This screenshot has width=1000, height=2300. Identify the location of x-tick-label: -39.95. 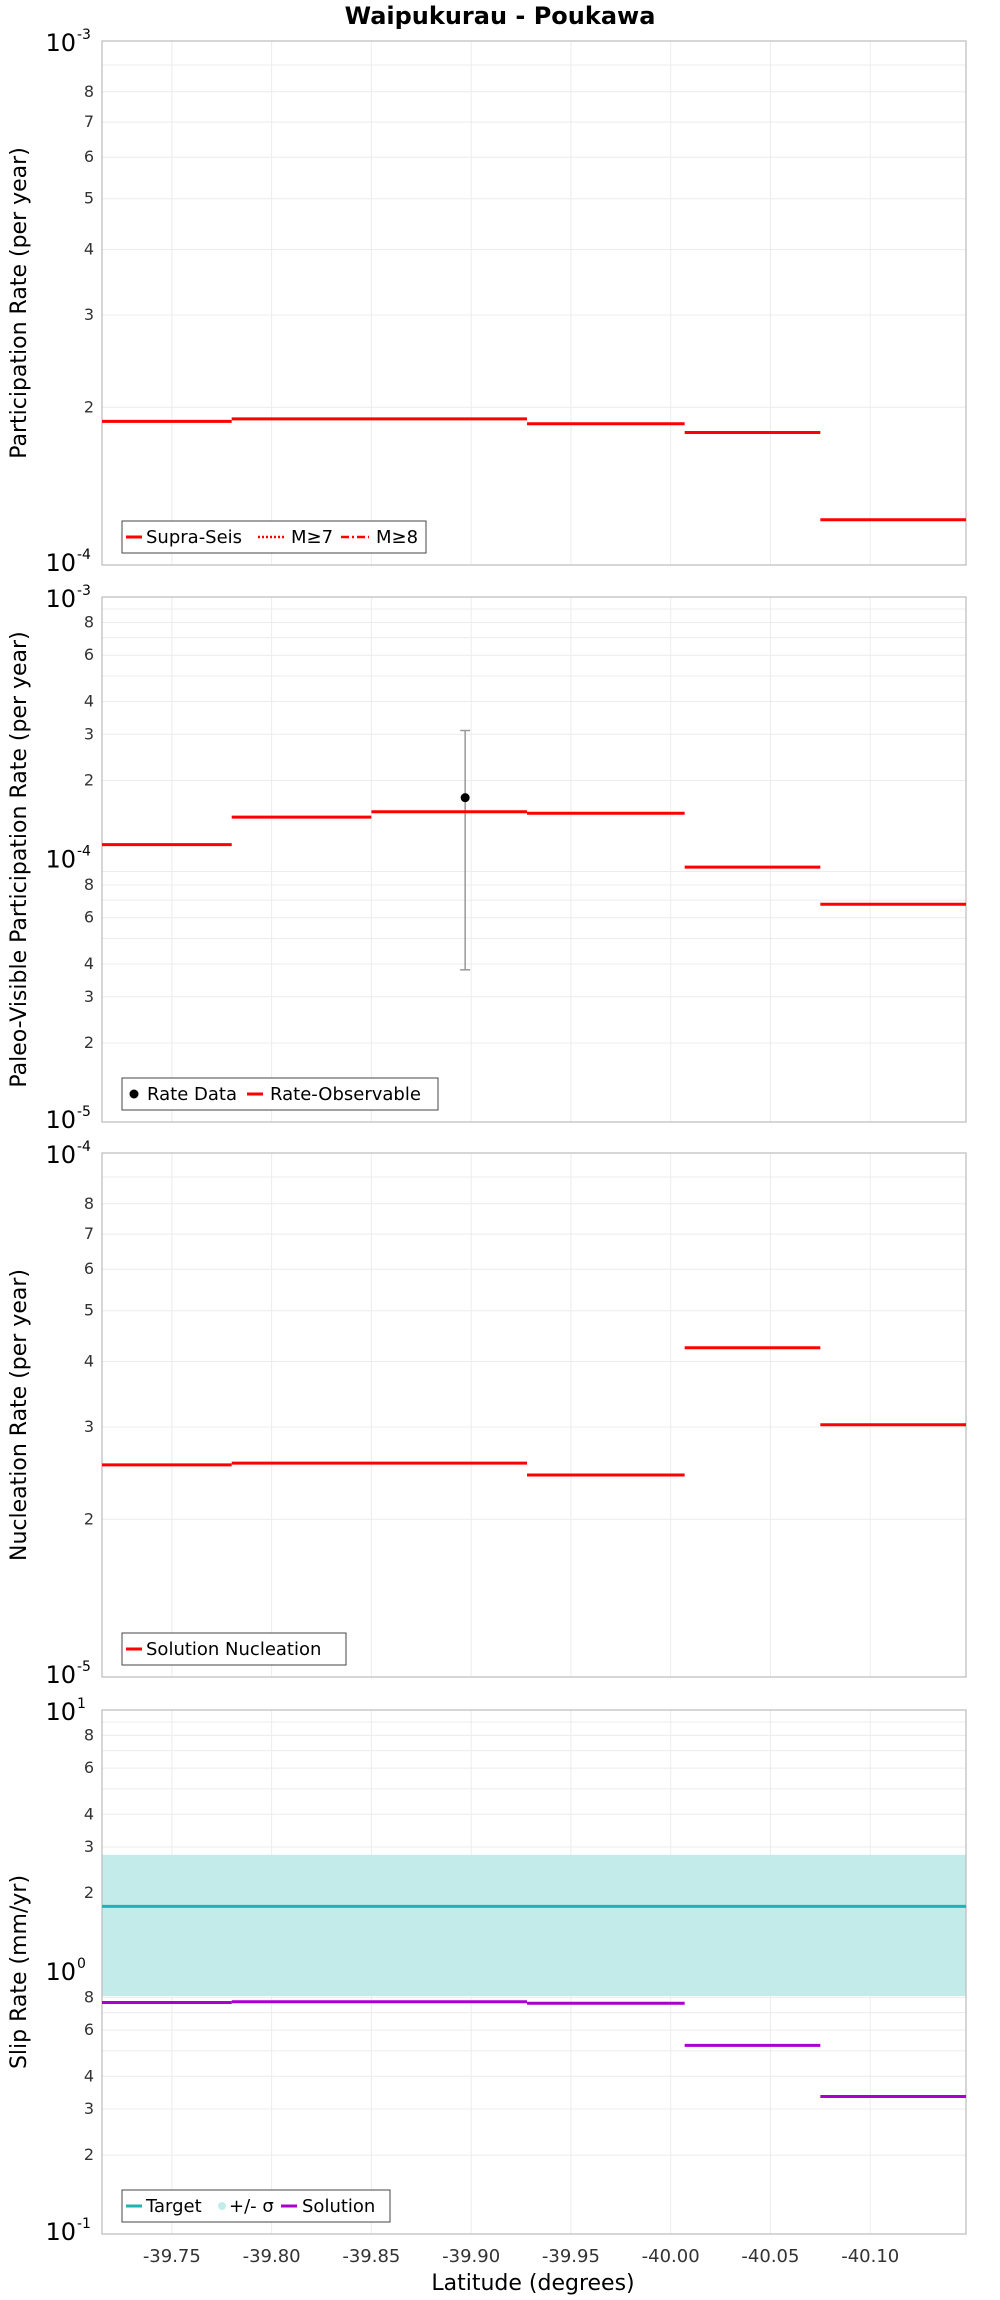
(571, 2256).